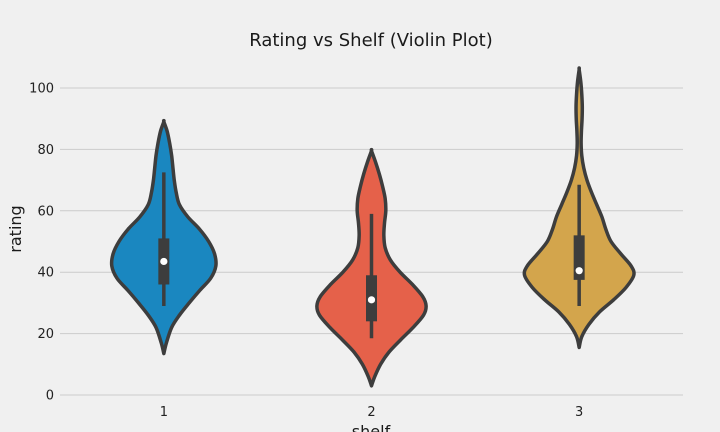  What do you see at coordinates (371, 427) in the screenshot?
I see `x-axis-label: shelf` at bounding box center [371, 427].